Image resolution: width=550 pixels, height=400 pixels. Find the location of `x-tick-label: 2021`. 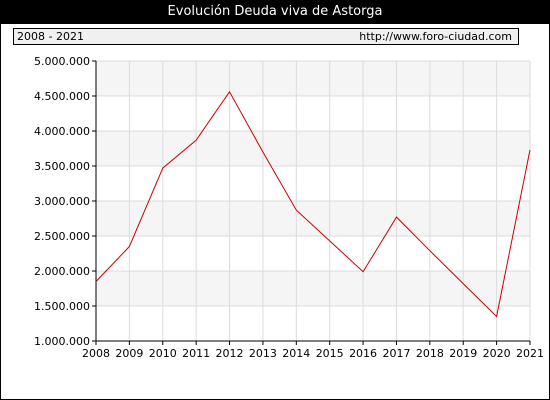

x-tick-label: 2021 is located at coordinates (530, 353).